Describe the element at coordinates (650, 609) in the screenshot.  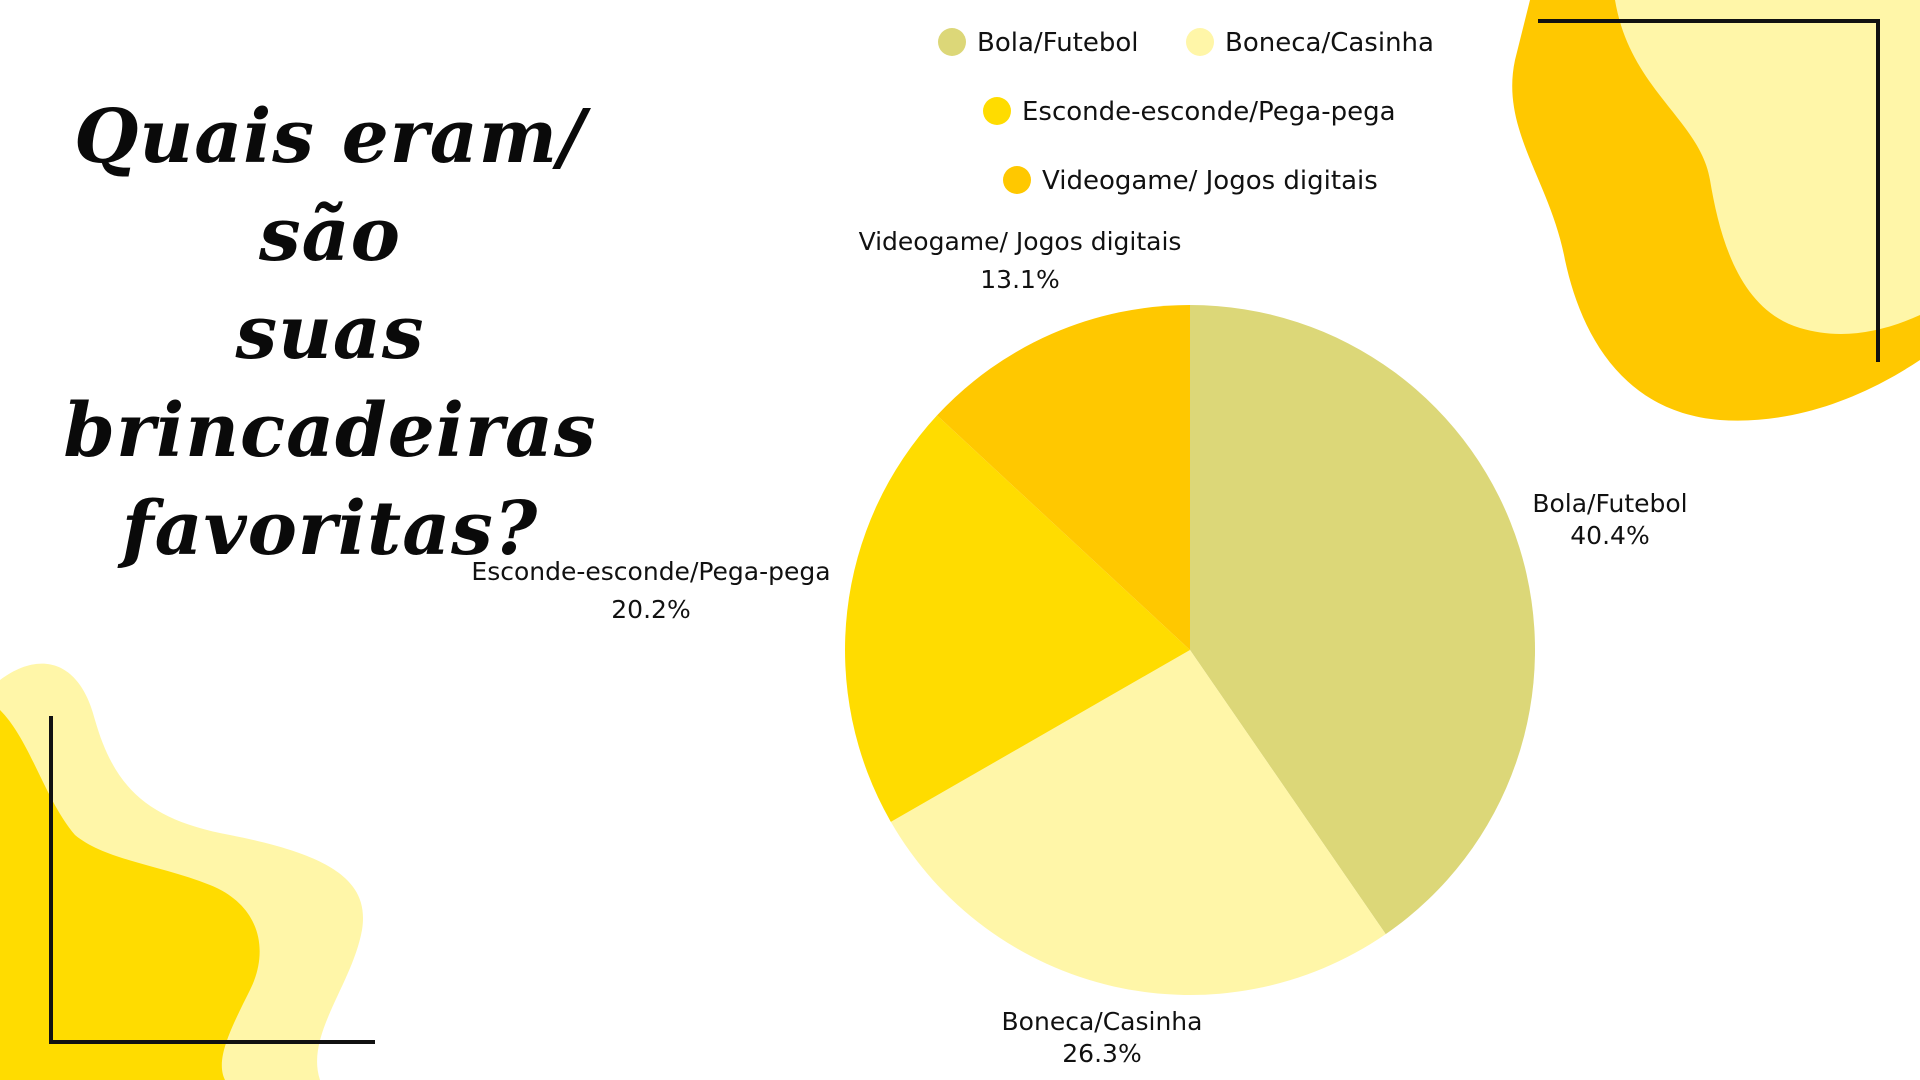
I see `slice-percent-esconde-esconde-pega-pega: 20.2%` at that location.